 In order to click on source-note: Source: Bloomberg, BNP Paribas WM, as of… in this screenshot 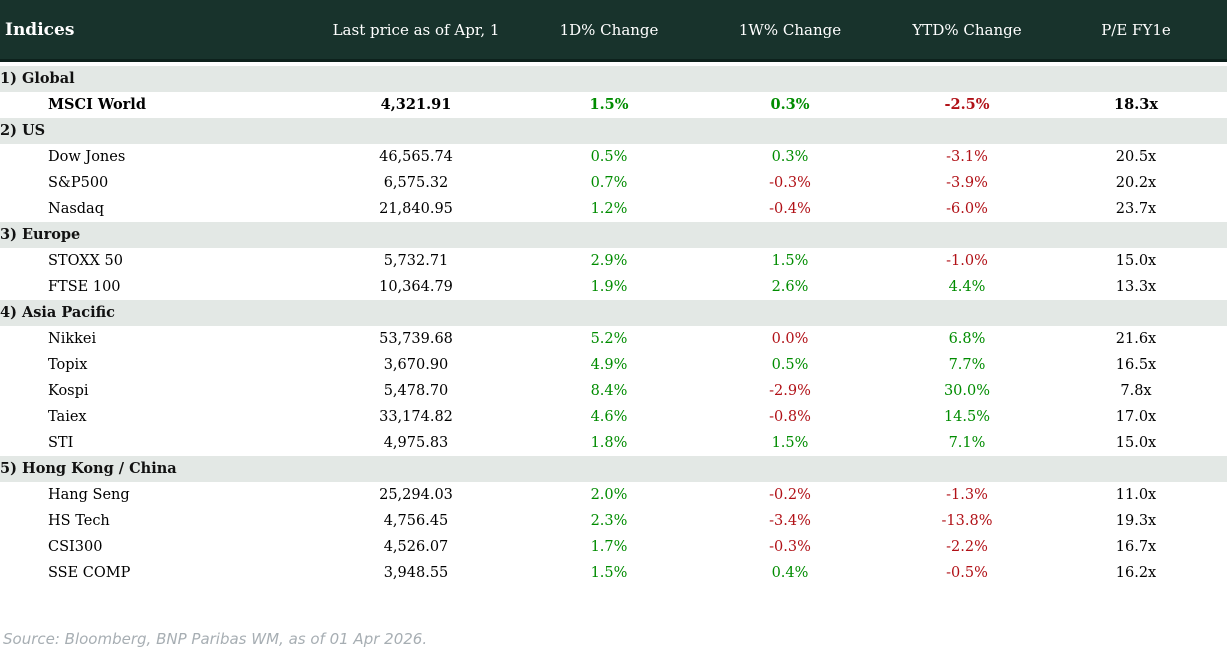, I will do `click(215, 639)`.